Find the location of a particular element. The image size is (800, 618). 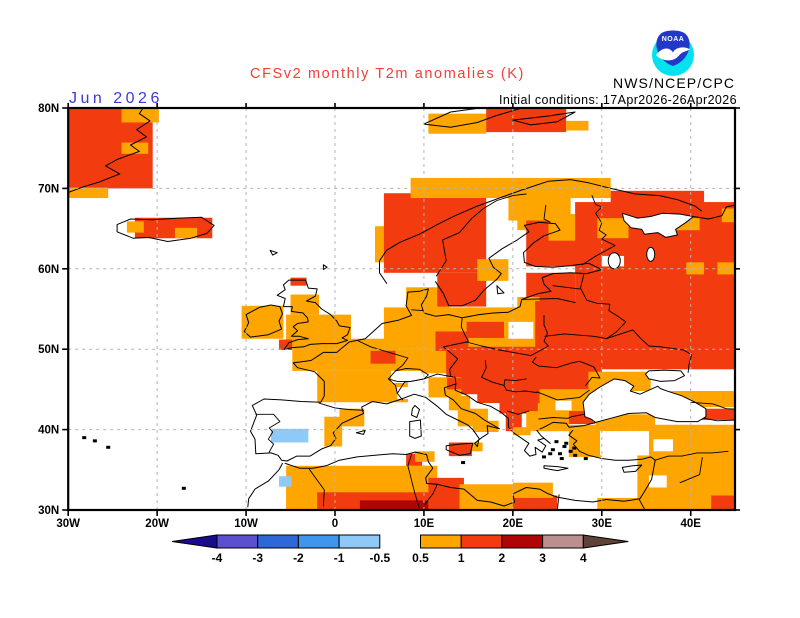

x-axis-label: 10E is located at coordinates (424, 524).